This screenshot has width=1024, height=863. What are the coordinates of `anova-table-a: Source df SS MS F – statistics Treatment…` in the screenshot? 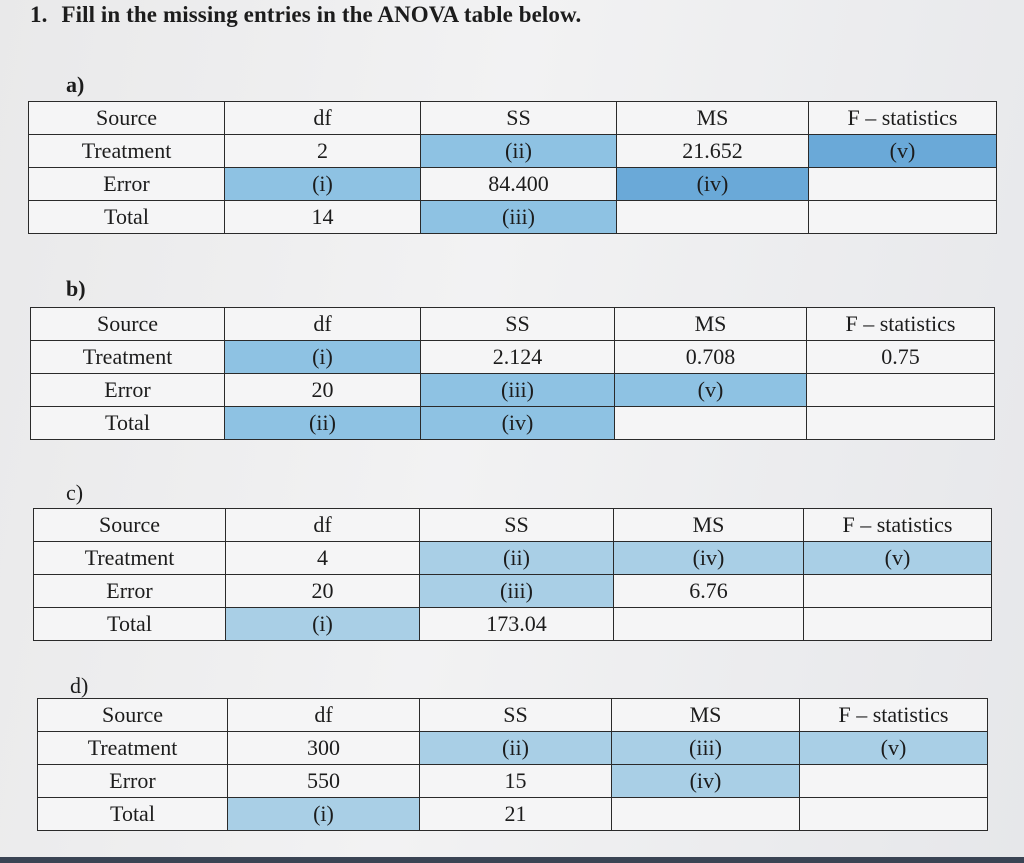 It's located at (512, 167).